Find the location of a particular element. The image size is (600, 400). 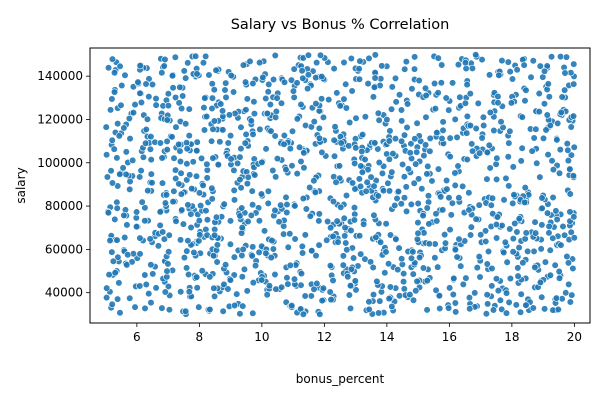

x-tick-label: 16 is located at coordinates (449, 337).